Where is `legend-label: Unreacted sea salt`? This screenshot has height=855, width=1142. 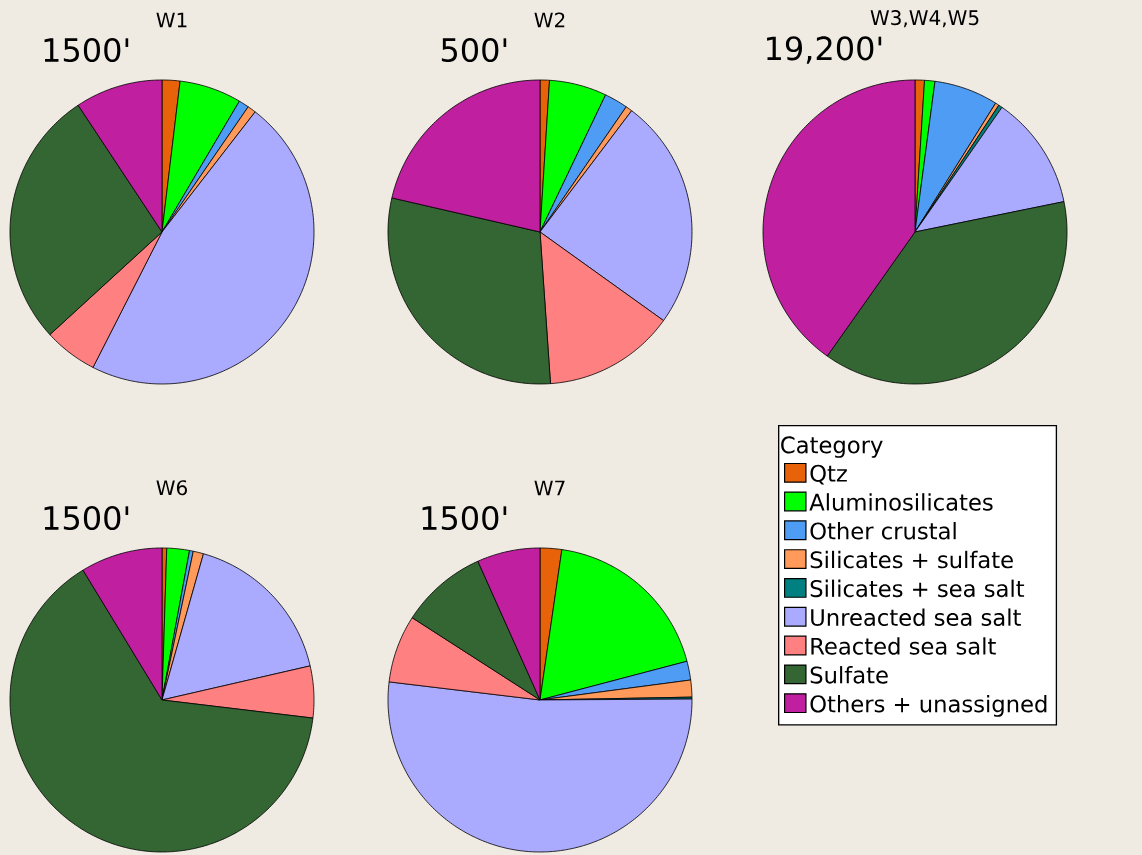
legend-label: Unreacted sea salt is located at coordinates (916, 617).